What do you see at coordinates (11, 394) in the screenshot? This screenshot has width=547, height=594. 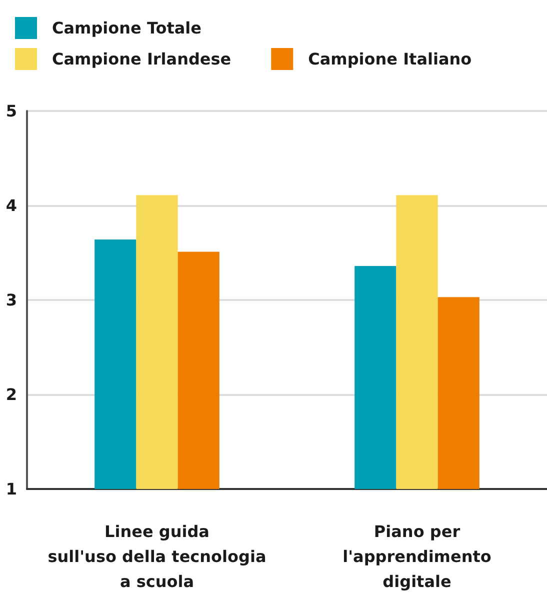 I see `y-tick-label: 2` at bounding box center [11, 394].